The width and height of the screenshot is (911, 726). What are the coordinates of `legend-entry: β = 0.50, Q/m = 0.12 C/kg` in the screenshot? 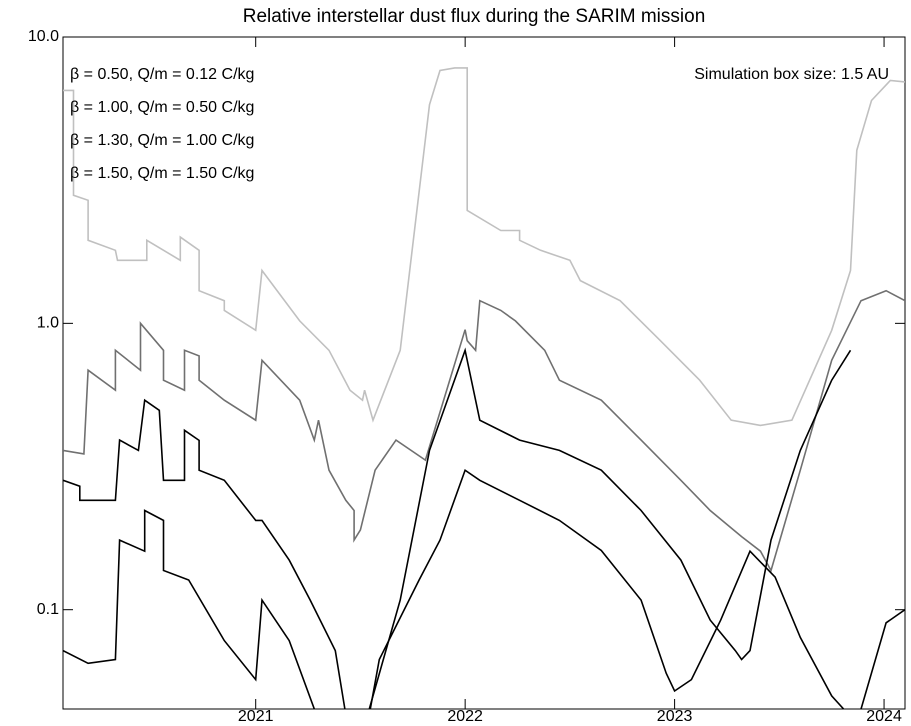 It's located at (162, 74).